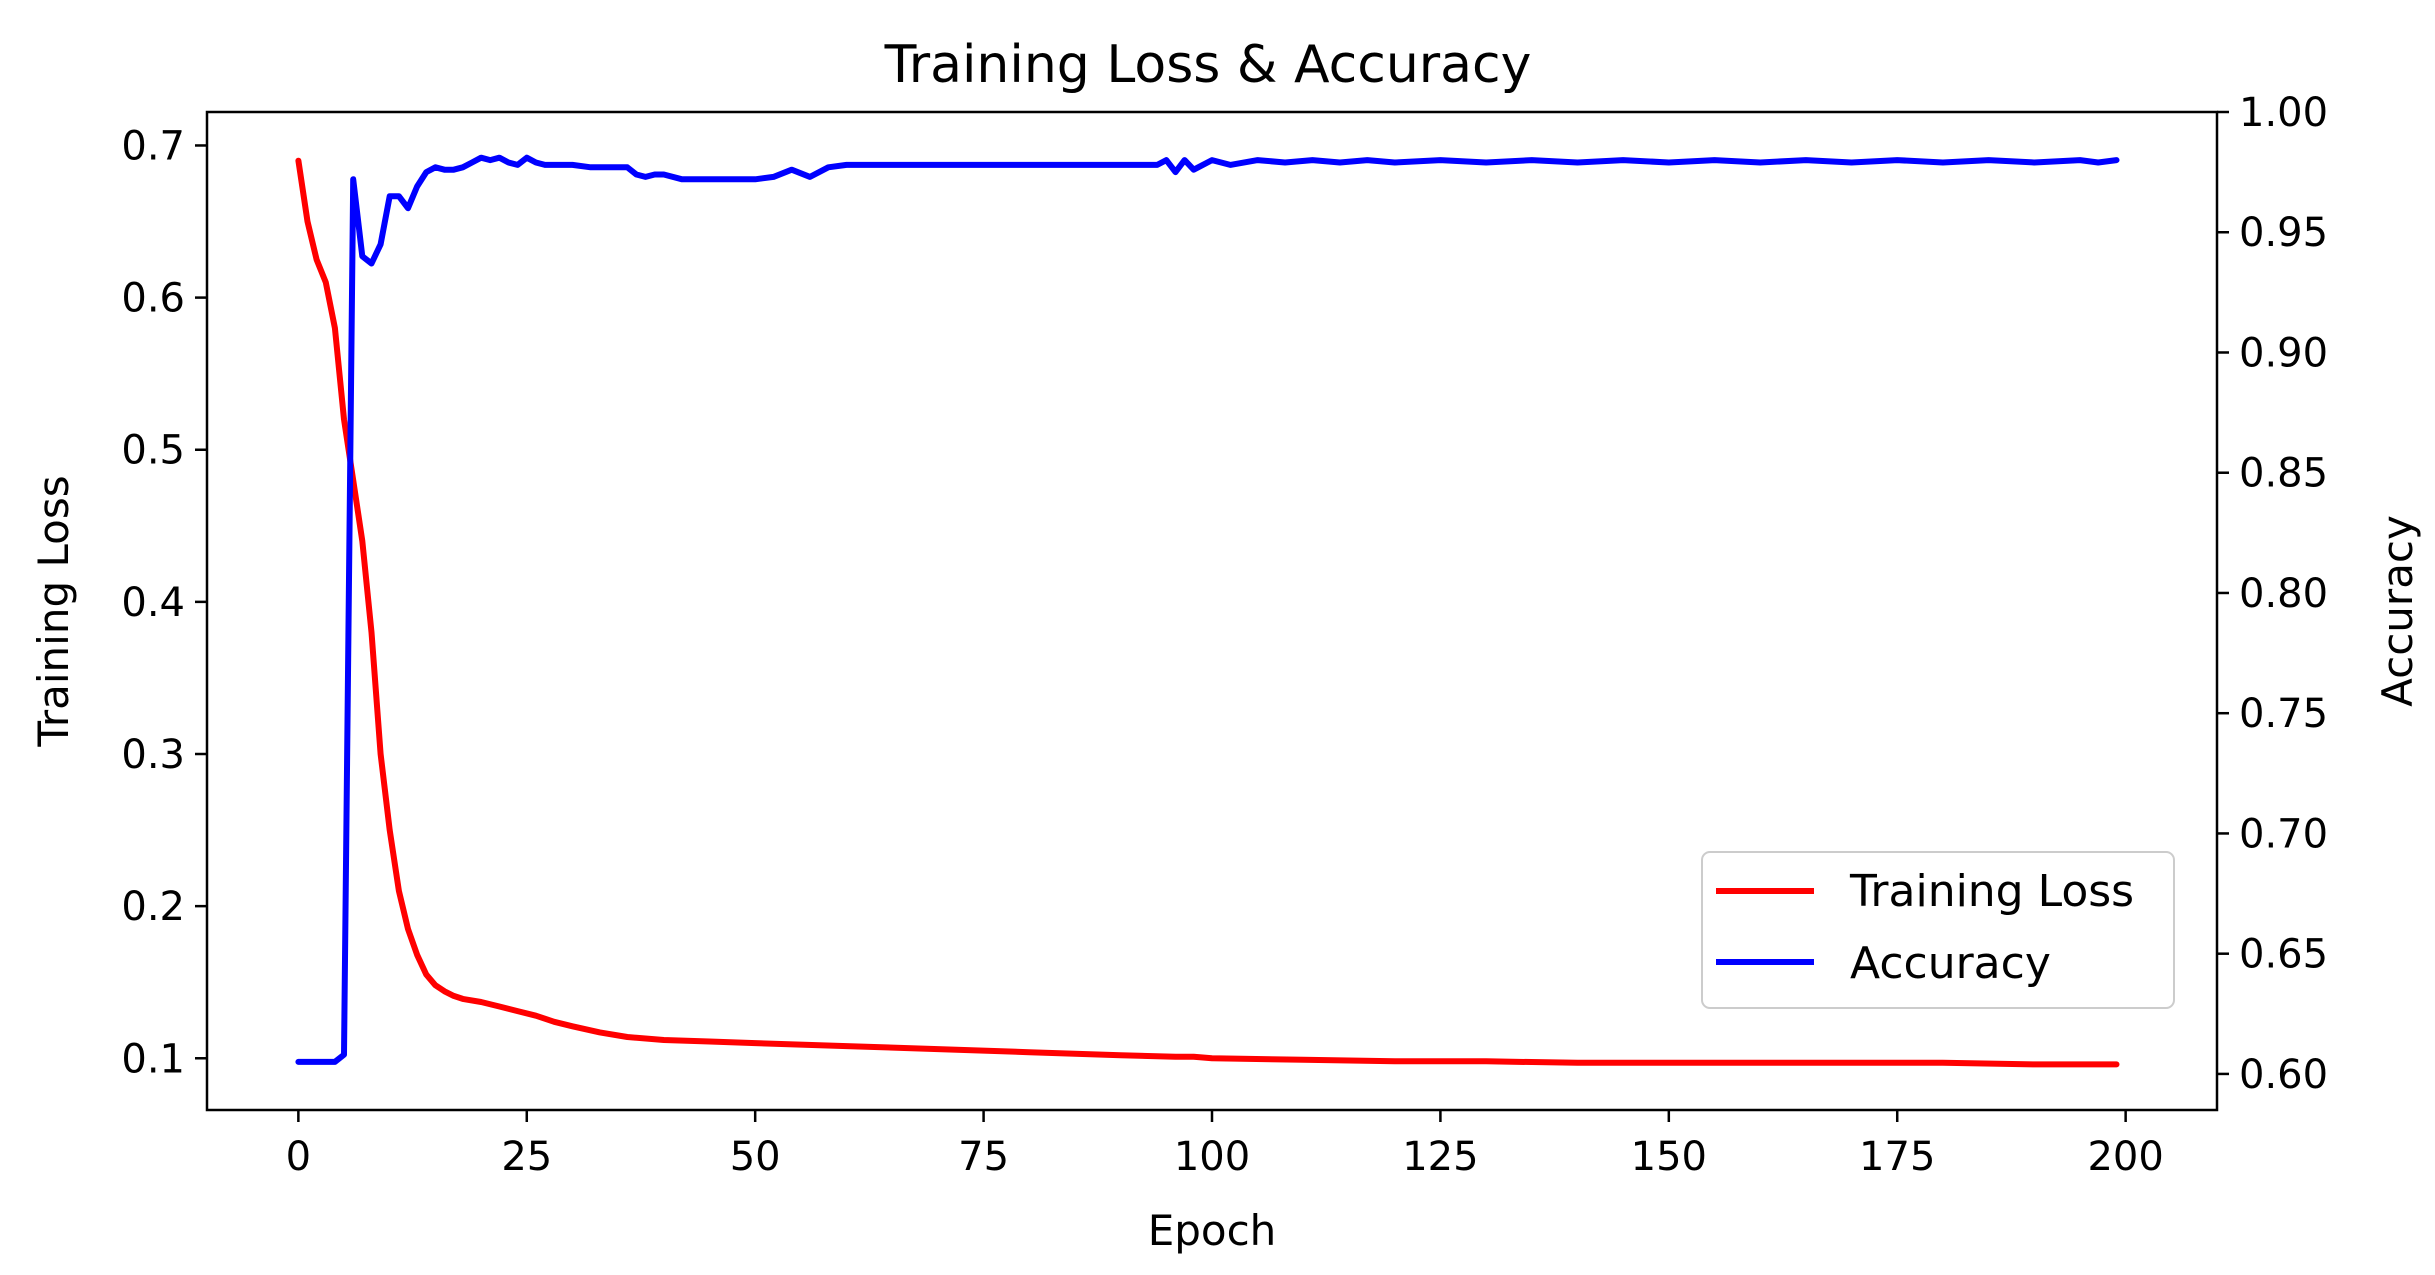  Describe the element at coordinates (2283, 955) in the screenshot. I see `right-y-tick-label: 0.65` at that location.